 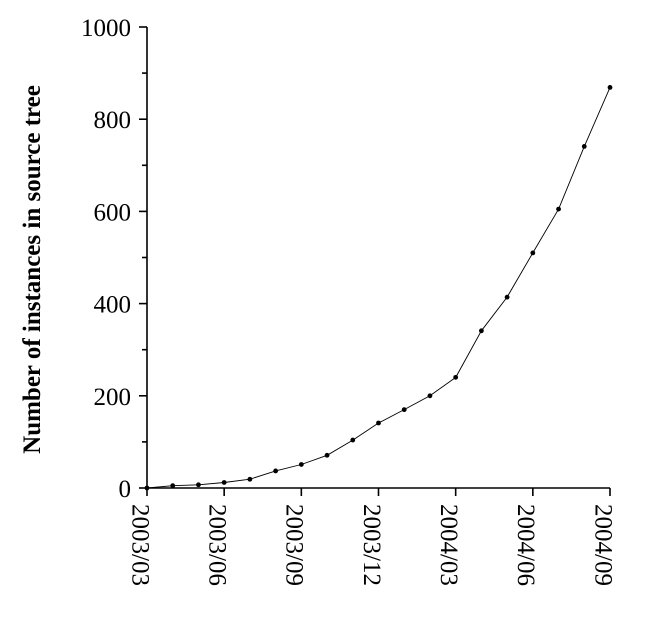 What do you see at coordinates (602, 545) in the screenshot?
I see `x-tick-label: 2004/09` at bounding box center [602, 545].